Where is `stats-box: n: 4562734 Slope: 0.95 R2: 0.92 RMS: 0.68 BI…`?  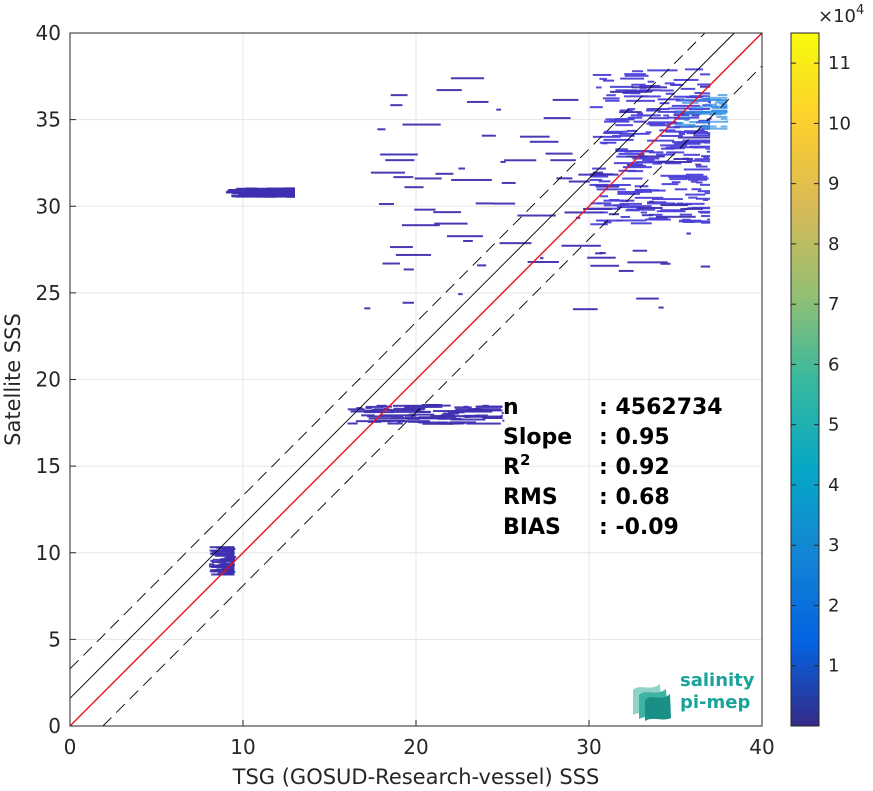
stats-box: n: 4562734 Slope: 0.95 R2: 0.92 RMS: 0.68 BI… is located at coordinates (613, 467).